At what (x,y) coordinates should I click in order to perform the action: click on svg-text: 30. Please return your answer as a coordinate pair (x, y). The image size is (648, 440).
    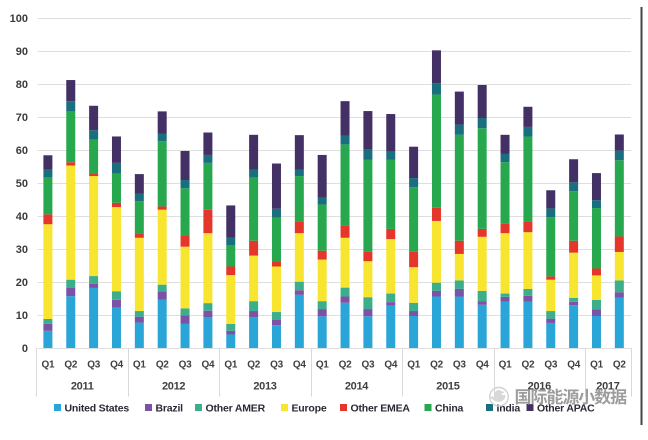
    Looking at the image, I should click on (22, 250).